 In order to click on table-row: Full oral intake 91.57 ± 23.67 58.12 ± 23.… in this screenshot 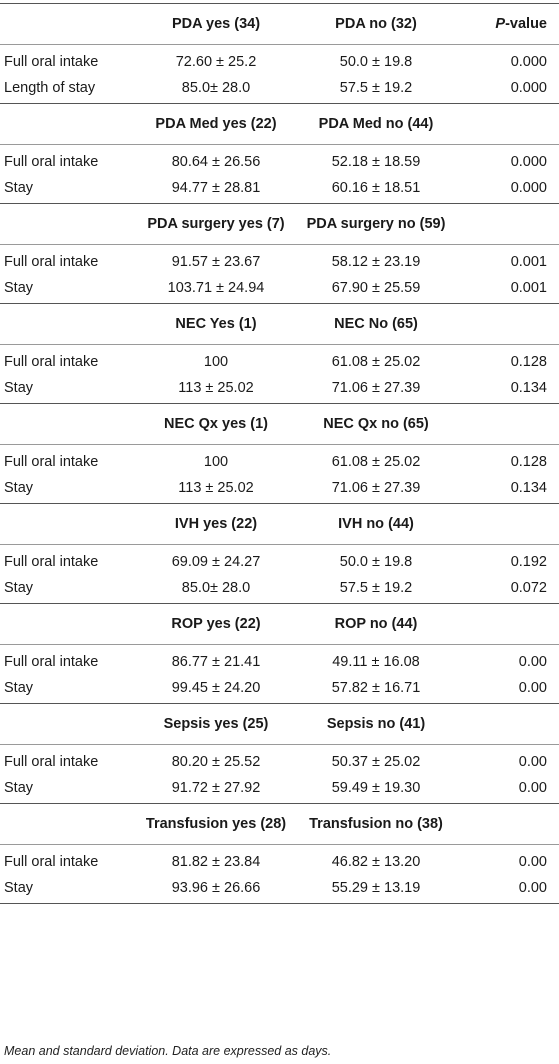, I will do `click(279, 262)`.